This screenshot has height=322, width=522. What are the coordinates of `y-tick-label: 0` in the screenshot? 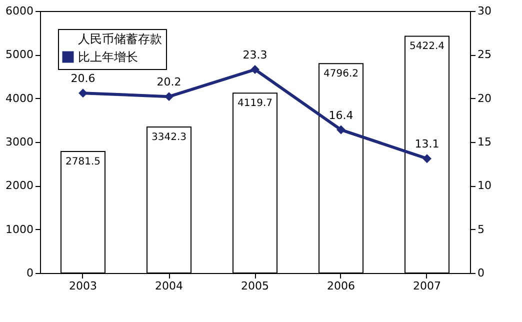 It's located at (30, 273).